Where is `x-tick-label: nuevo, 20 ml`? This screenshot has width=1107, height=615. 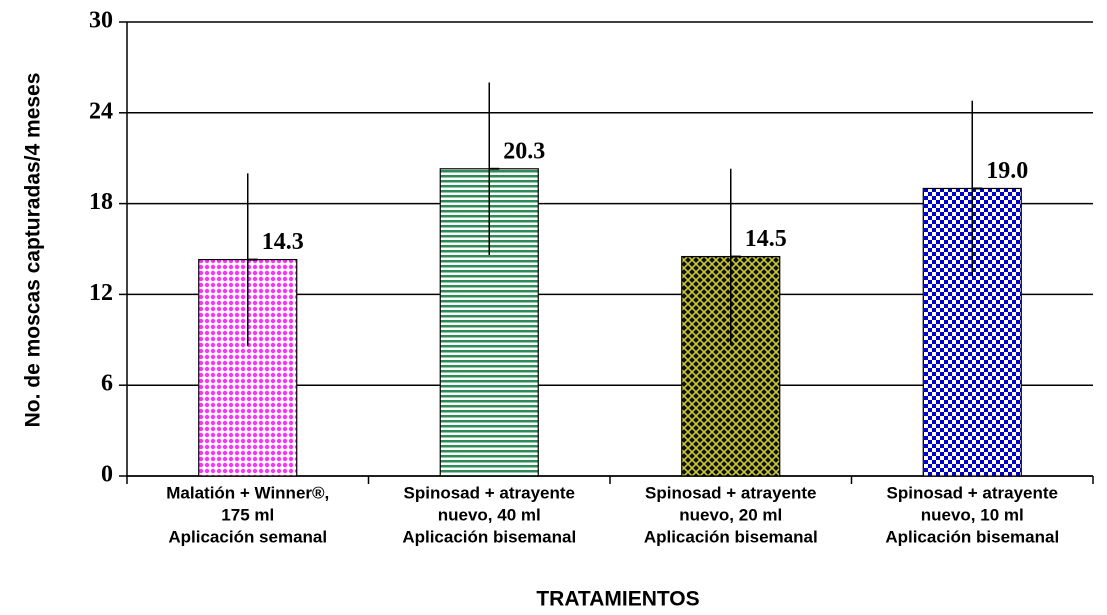
x-tick-label: nuevo, 20 ml is located at coordinates (730, 514).